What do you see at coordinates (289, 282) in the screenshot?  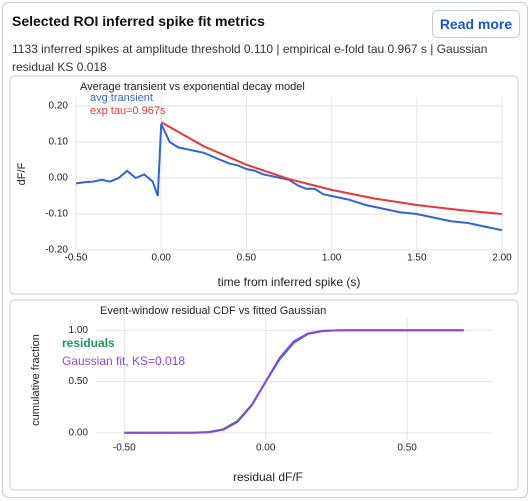 I see `x-axis-label: time from inferred spike (s)` at bounding box center [289, 282].